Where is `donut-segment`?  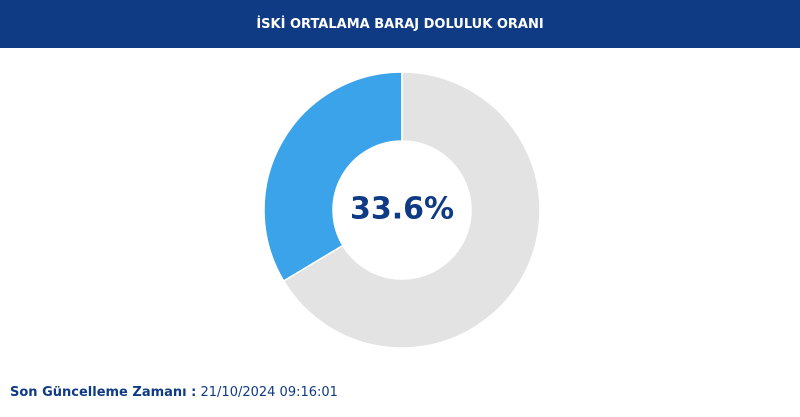
donut-segment is located at coordinates (333, 177).